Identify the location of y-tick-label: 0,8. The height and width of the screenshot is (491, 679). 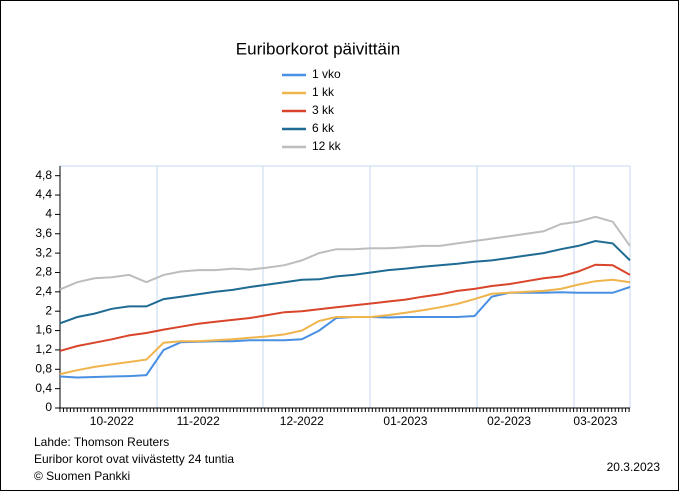
(43, 368).